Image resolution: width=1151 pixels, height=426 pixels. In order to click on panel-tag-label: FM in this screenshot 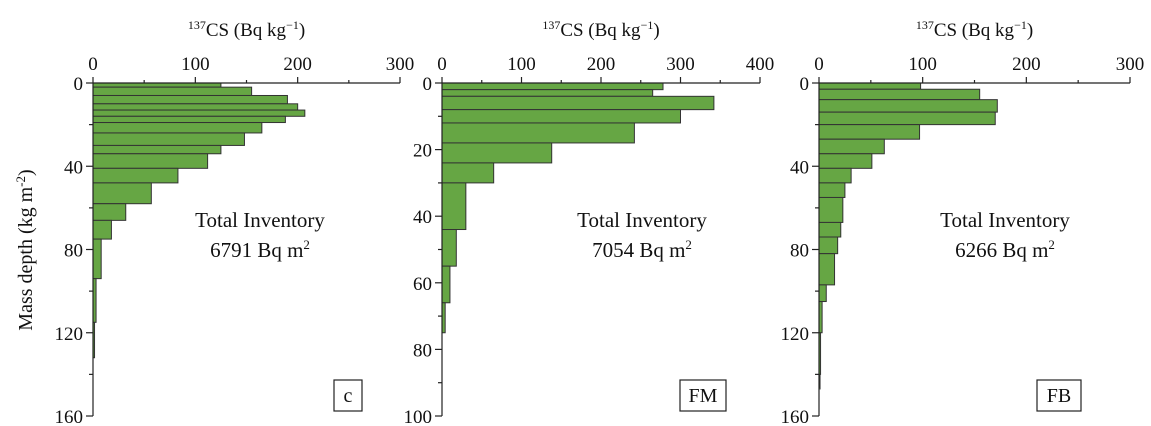, I will do `click(703, 396)`.